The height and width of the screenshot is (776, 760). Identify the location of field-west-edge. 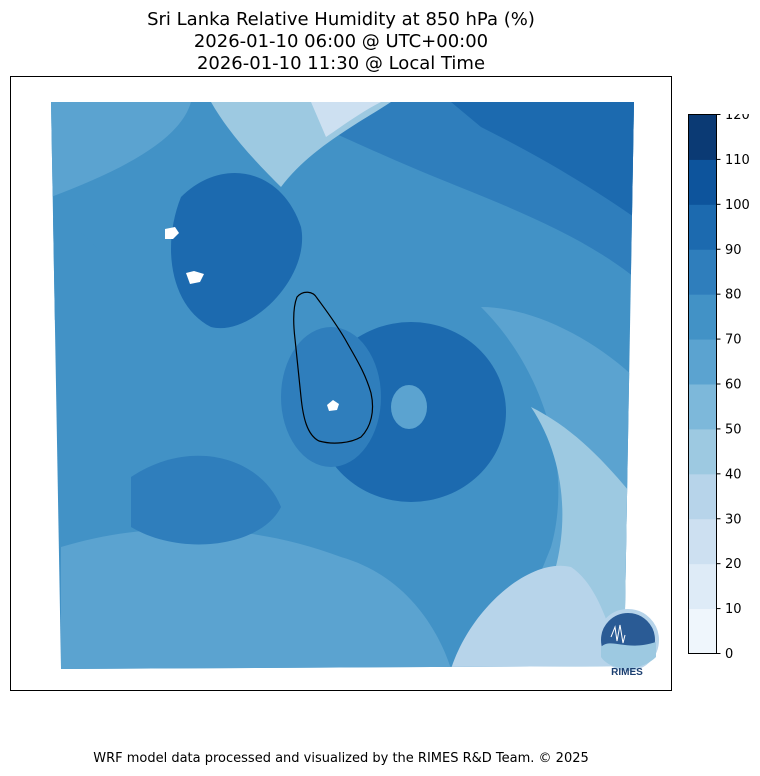
(82, 272).